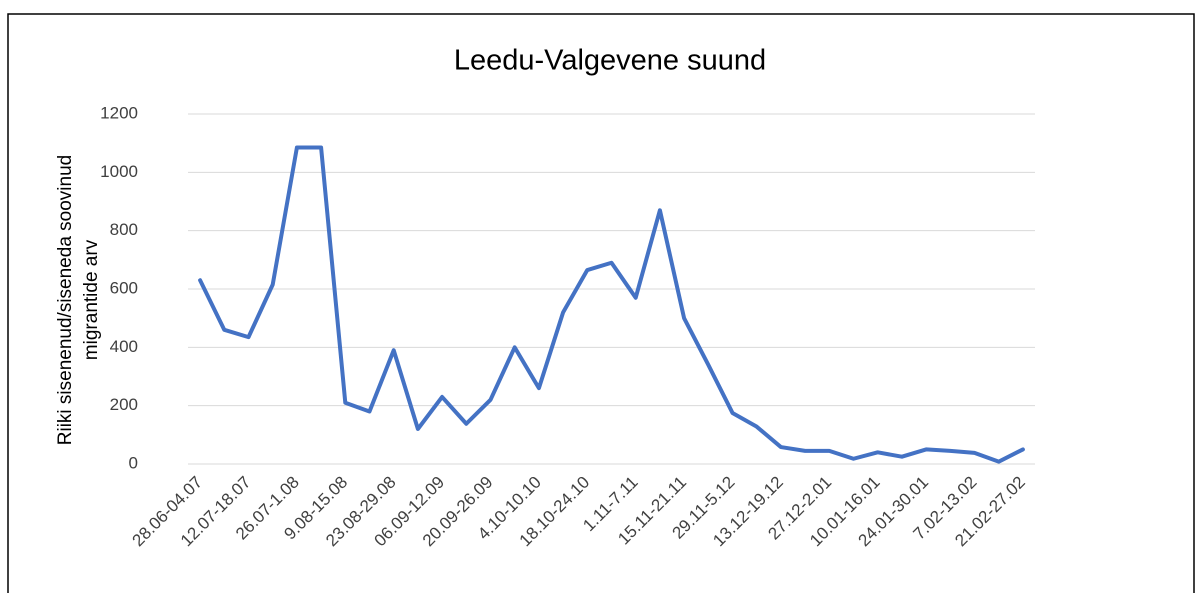  I want to click on y-axis-label-line: Riiki sisenenud/siseneda soovinud, so click(65, 300).